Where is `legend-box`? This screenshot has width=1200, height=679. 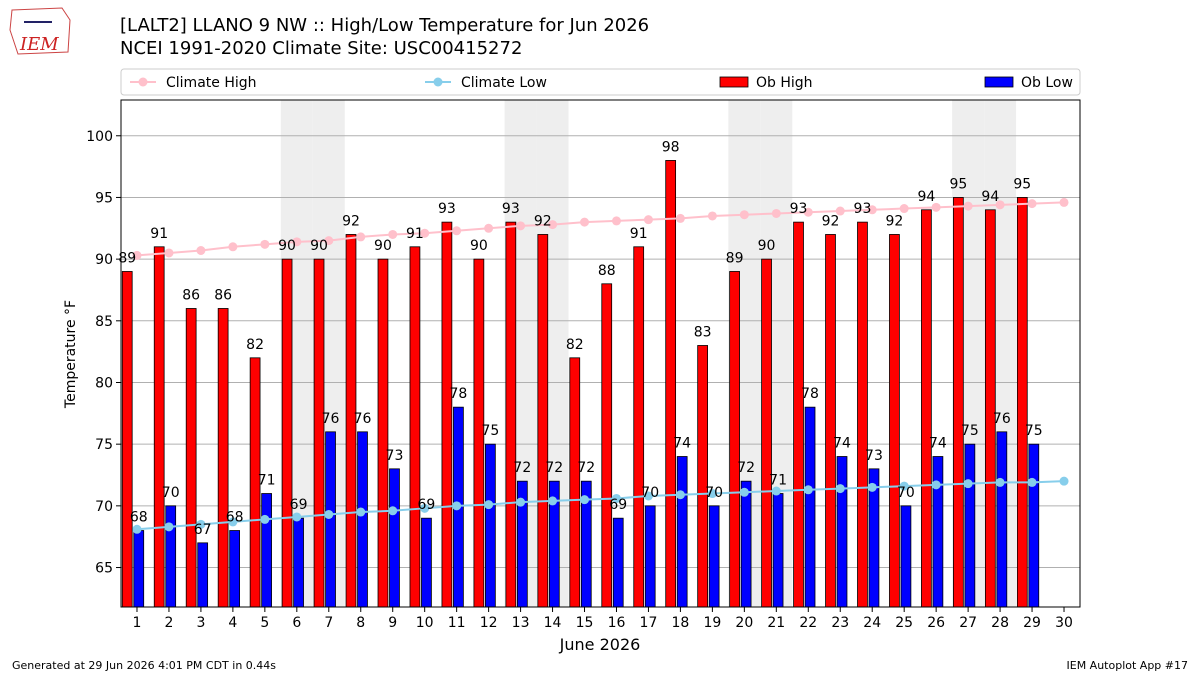 legend-box is located at coordinates (600, 82).